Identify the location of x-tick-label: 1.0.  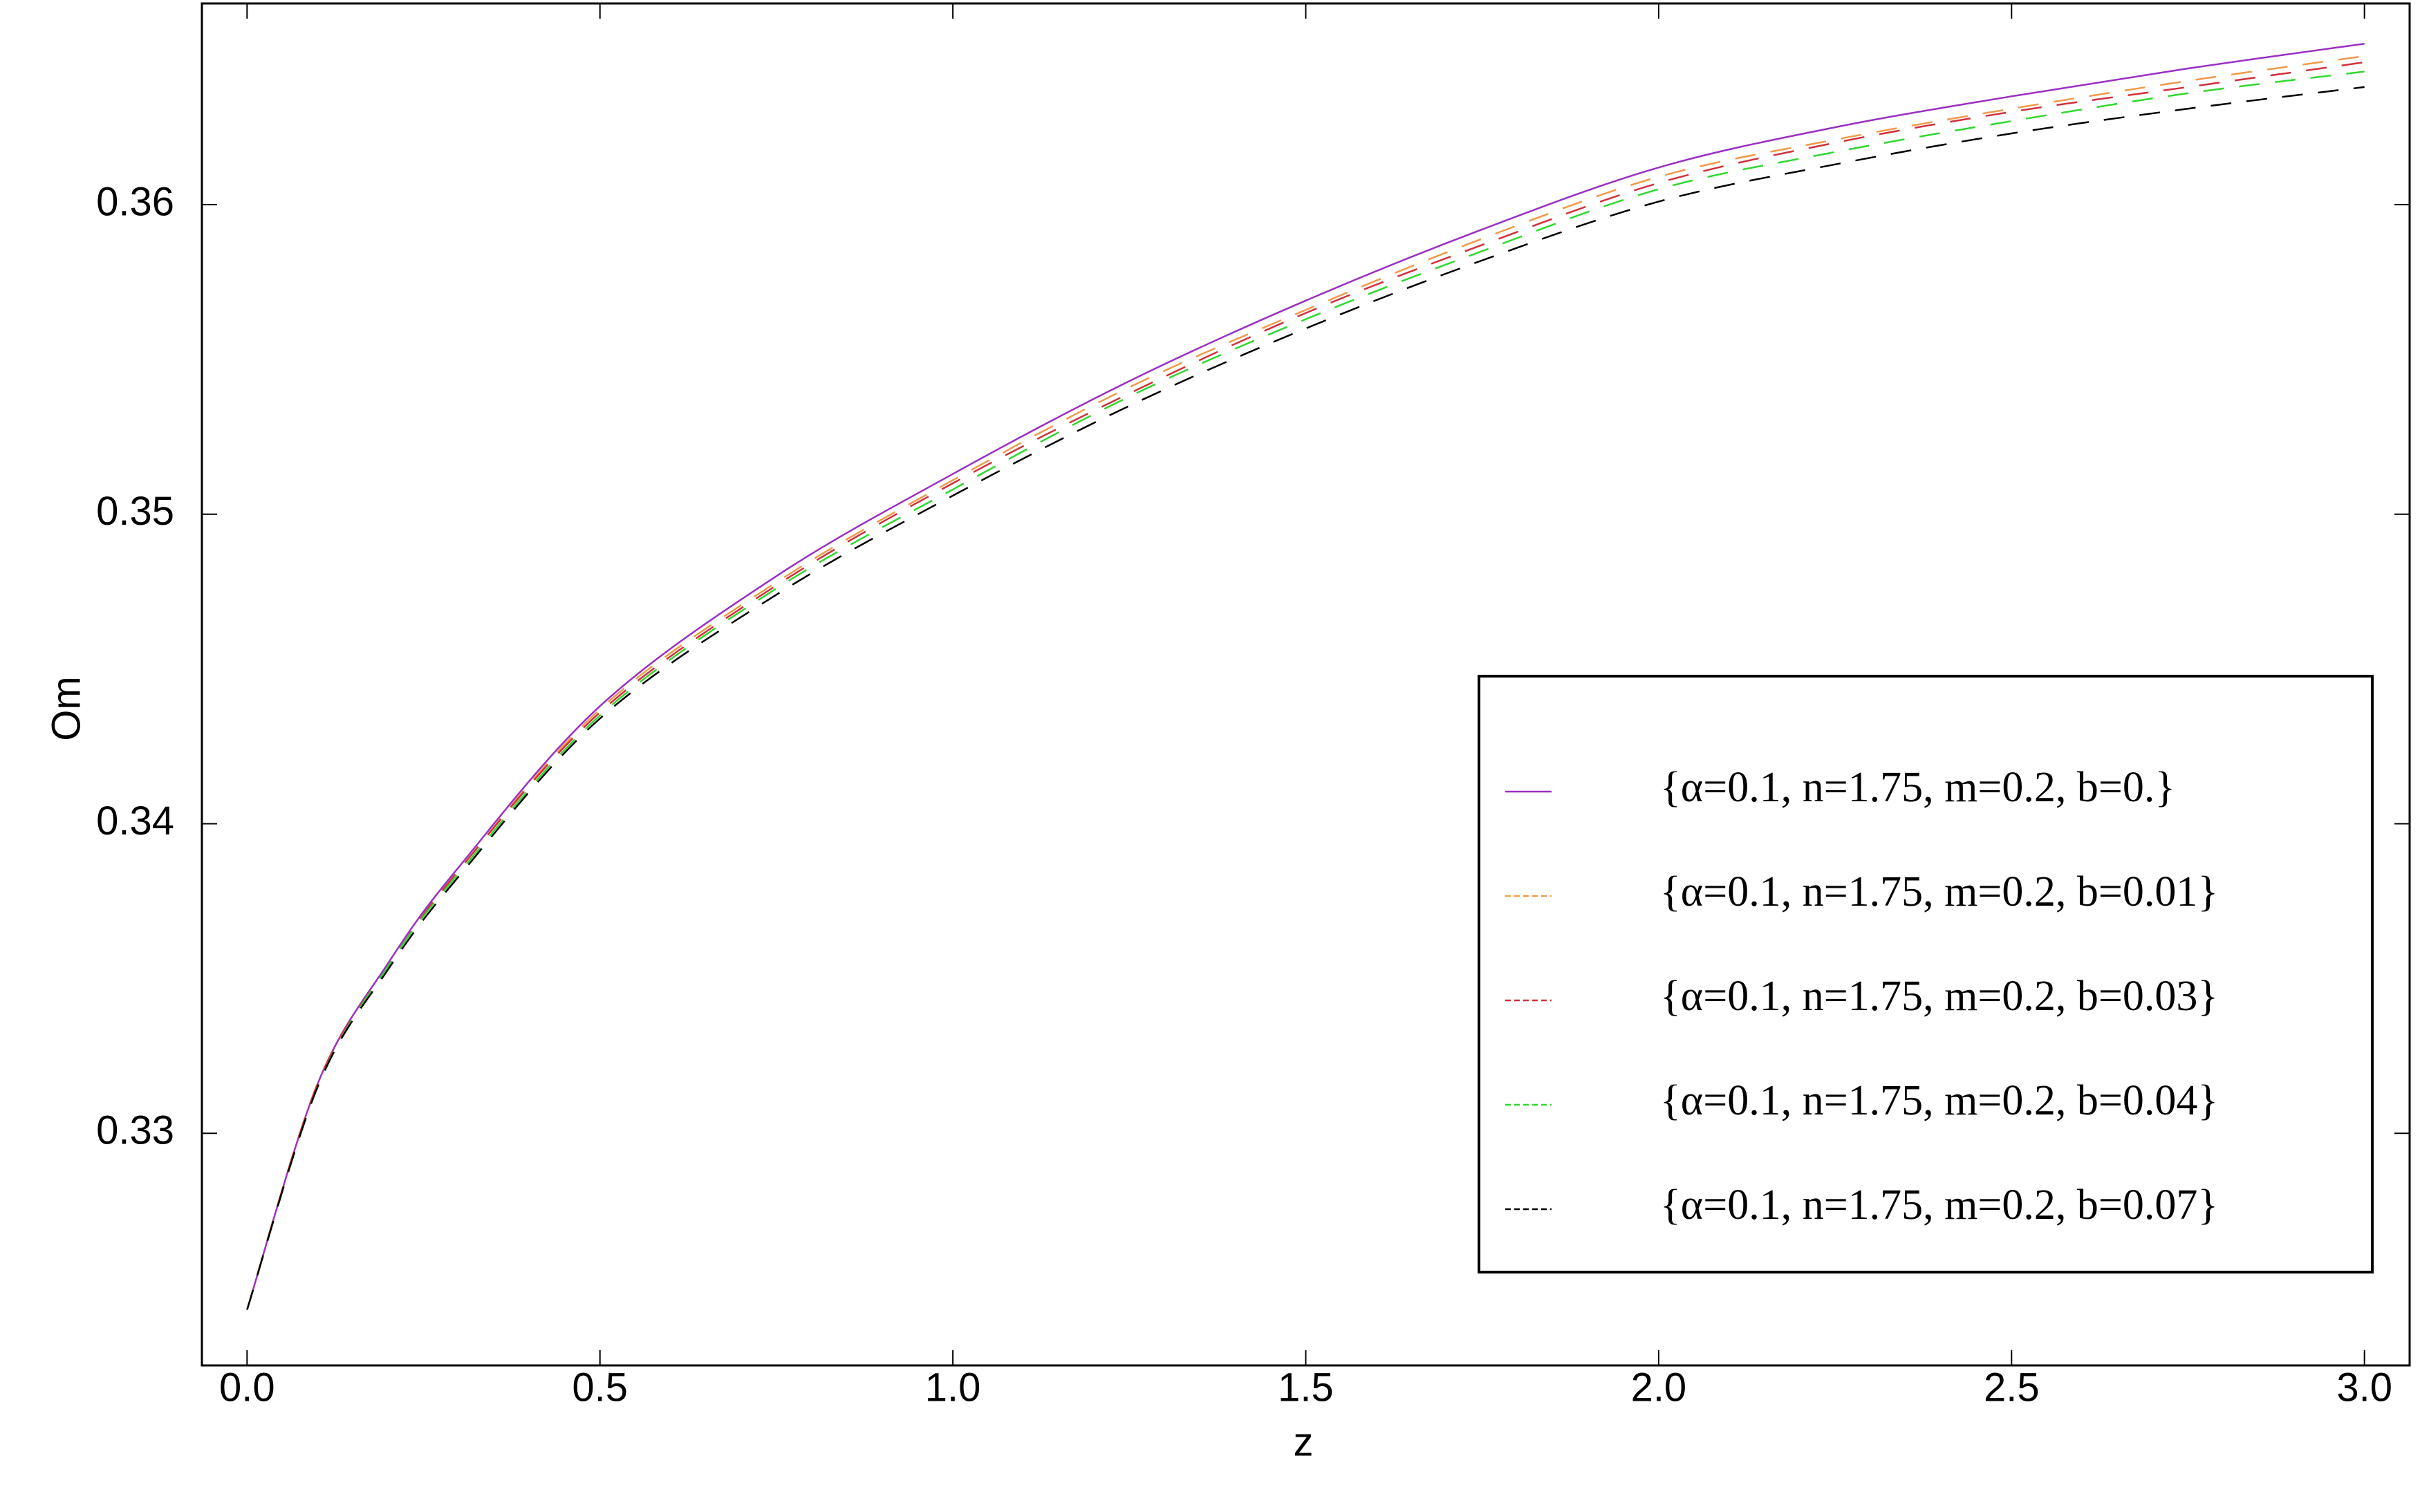
(953, 1387).